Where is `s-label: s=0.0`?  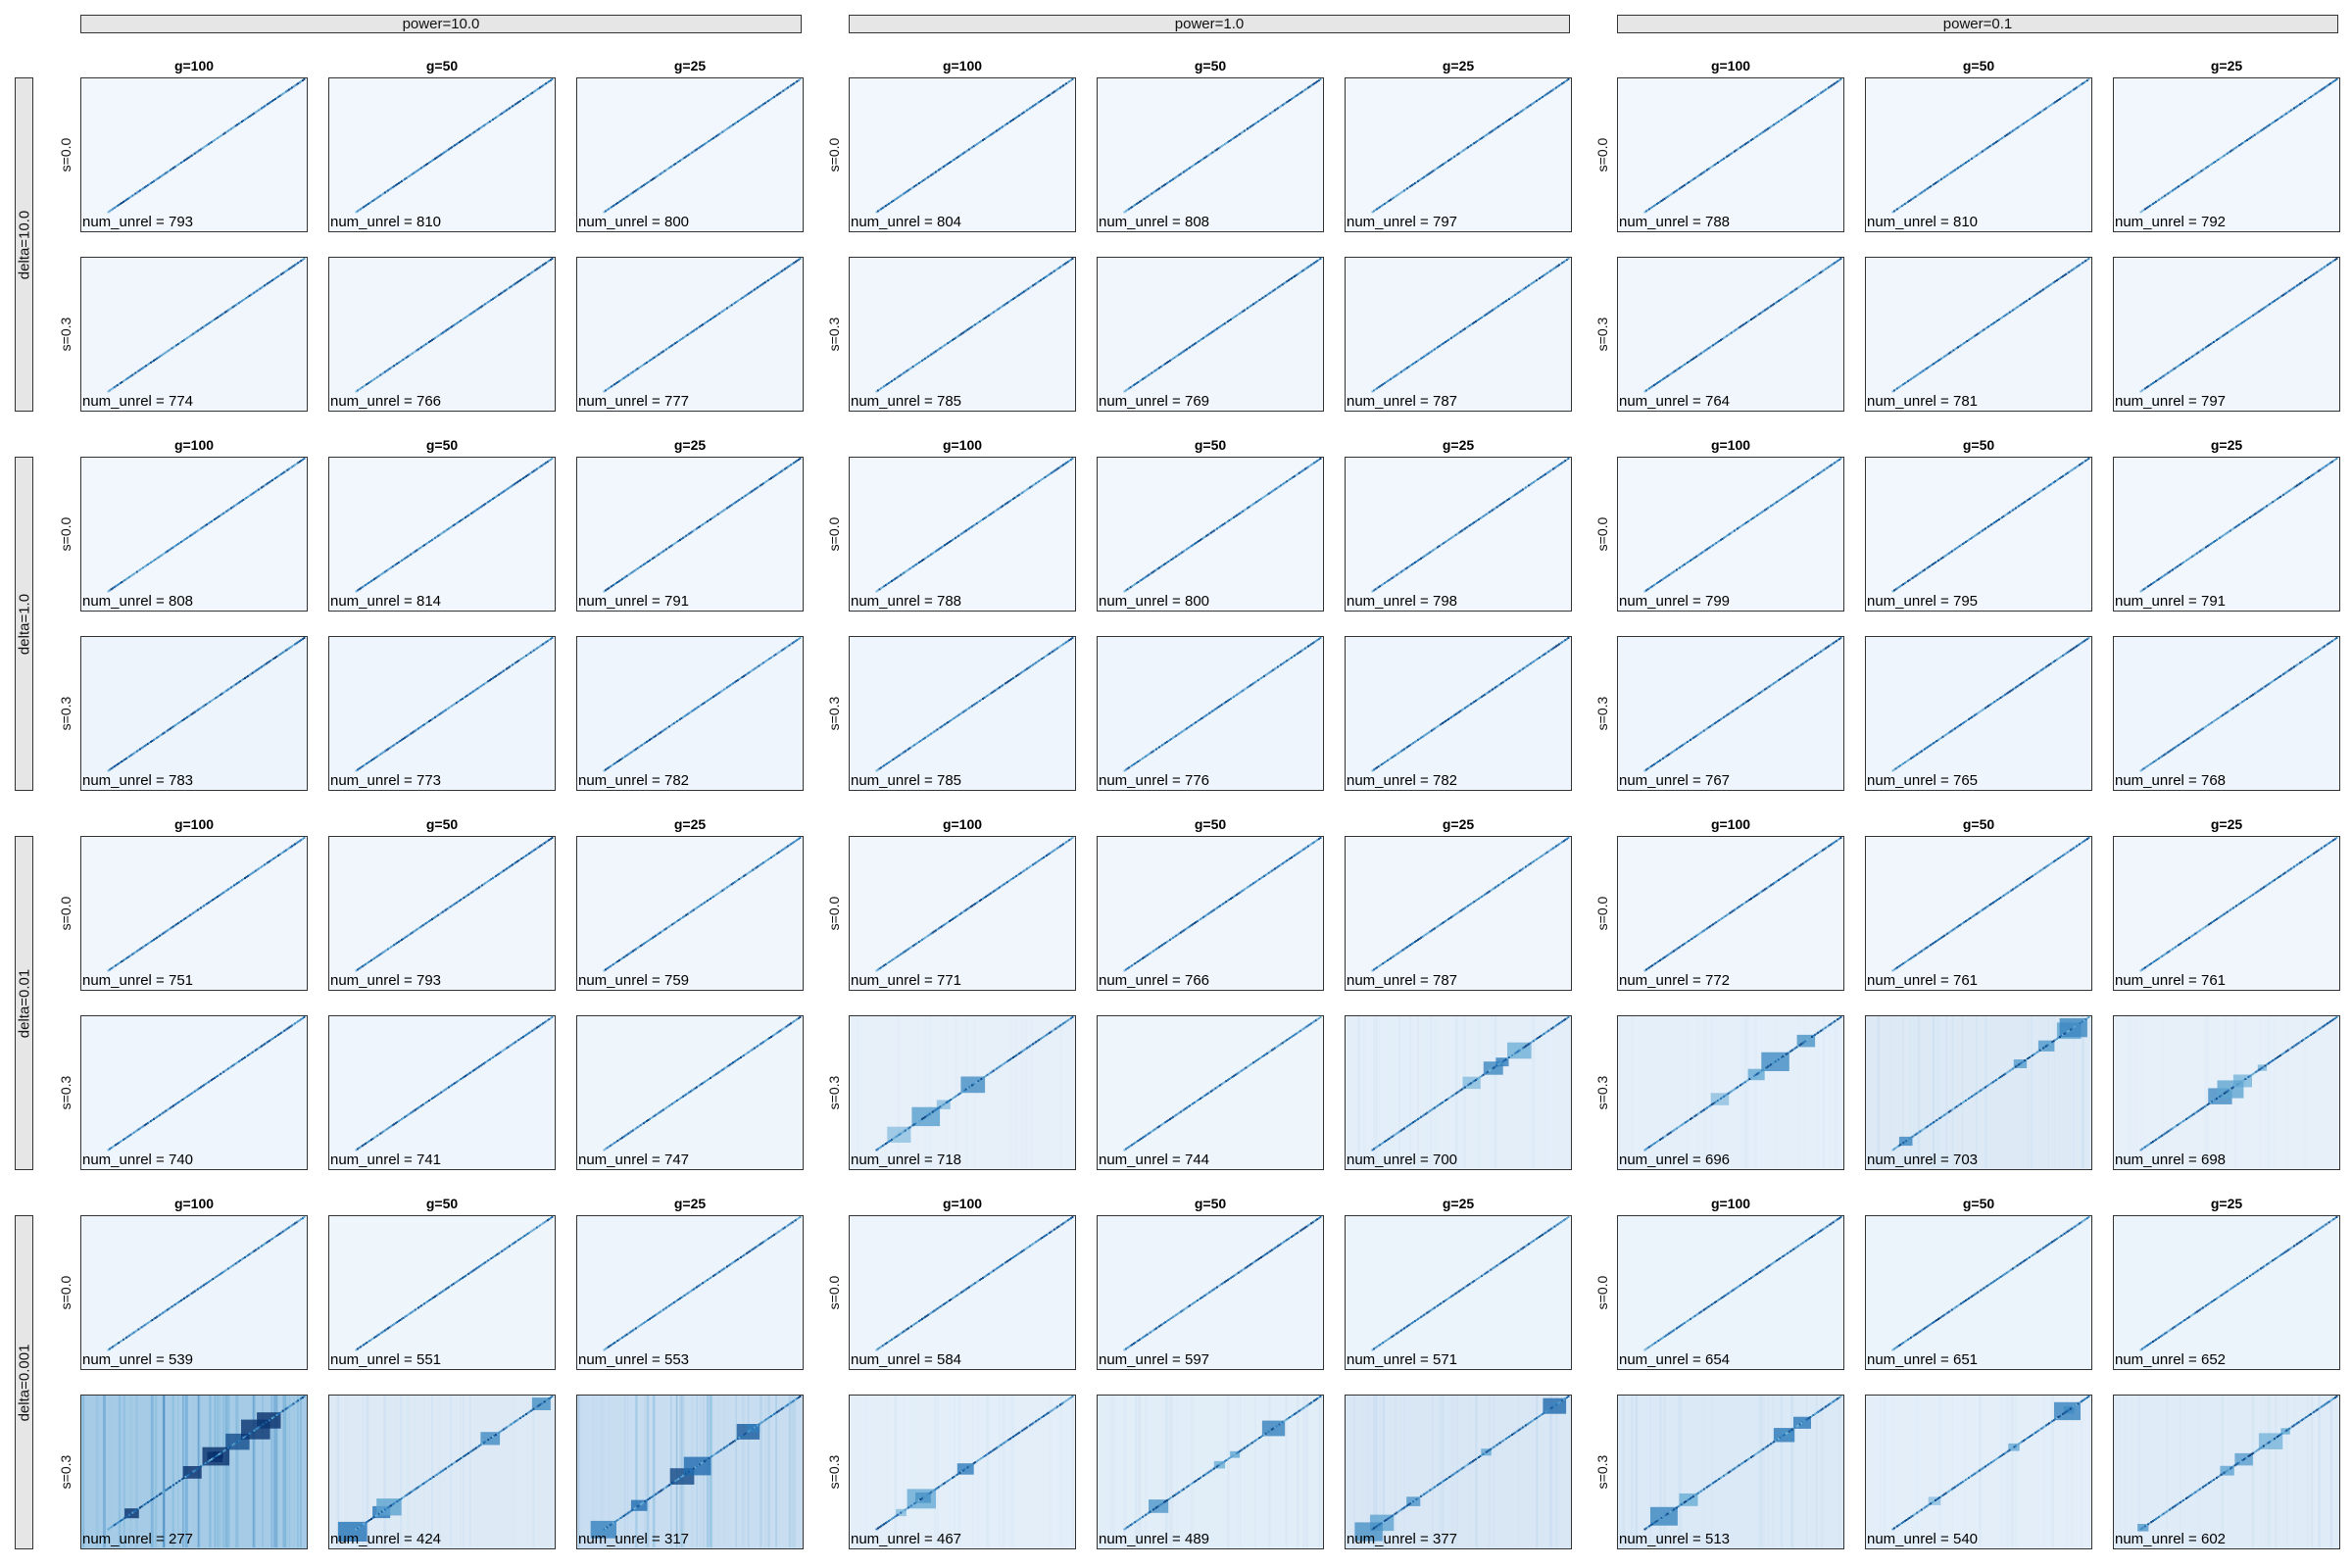 s-label: s=0.0 is located at coordinates (1602, 154).